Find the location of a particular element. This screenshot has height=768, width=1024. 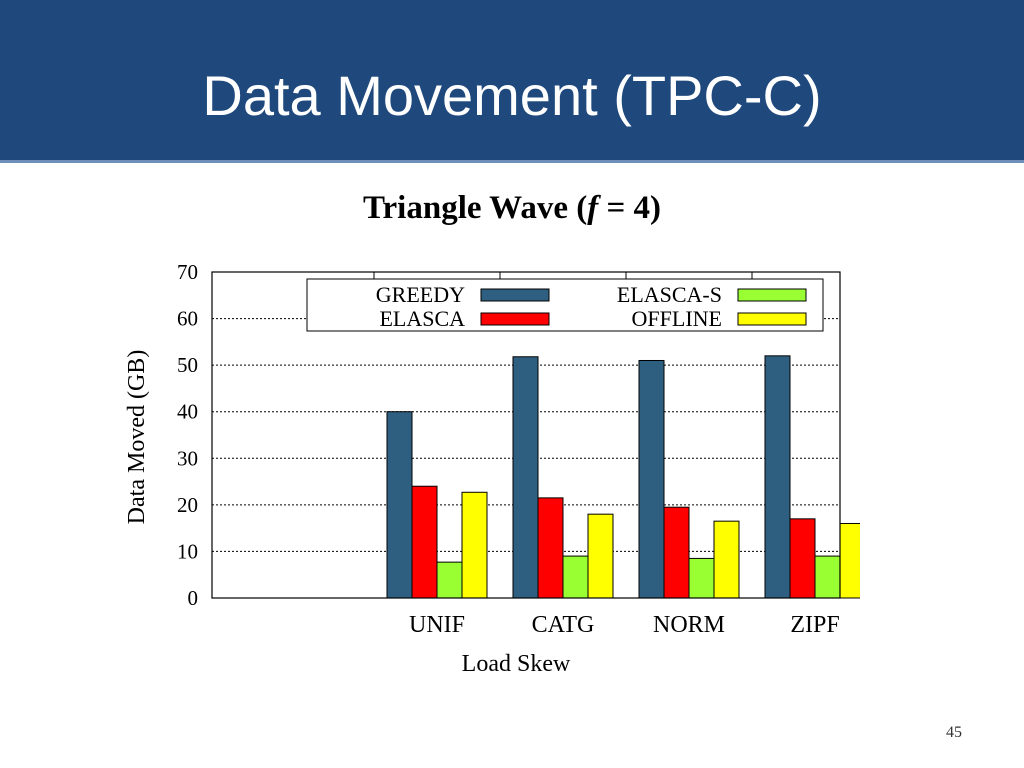

y-tick-label: 20 is located at coordinates (187, 505).